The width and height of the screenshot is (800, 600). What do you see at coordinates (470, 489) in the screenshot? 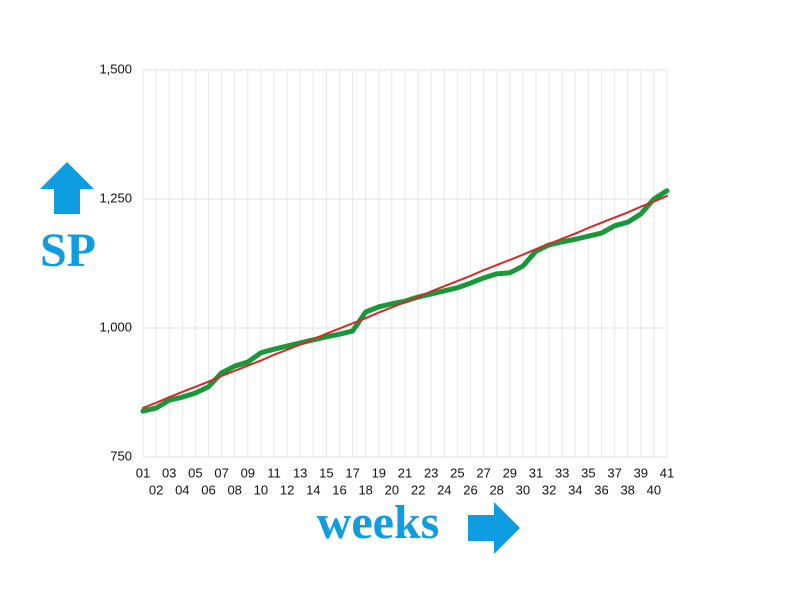
I see `x-tick-label: 26` at bounding box center [470, 489].